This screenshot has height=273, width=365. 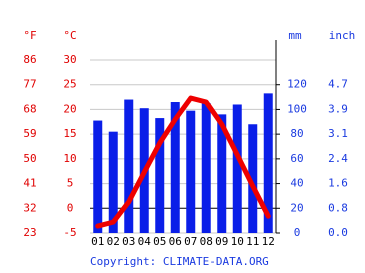 What do you see at coordinates (338, 207) in the screenshot?
I see `y2-tick-label-inch: 0.8` at bounding box center [338, 207].